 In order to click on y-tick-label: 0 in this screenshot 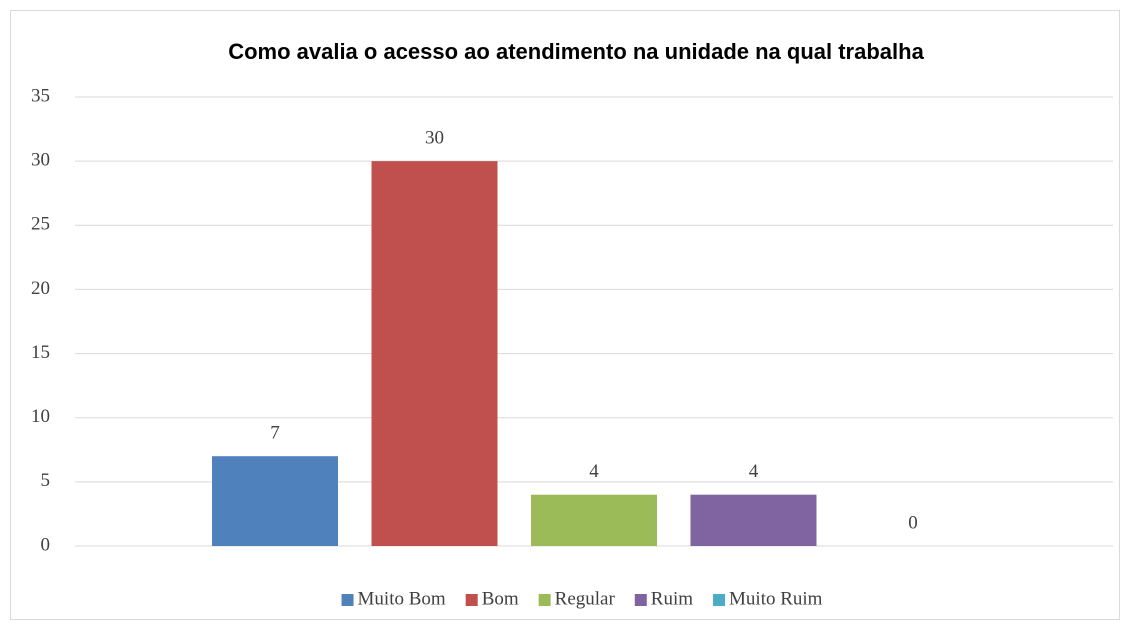, I will do `click(46, 544)`.